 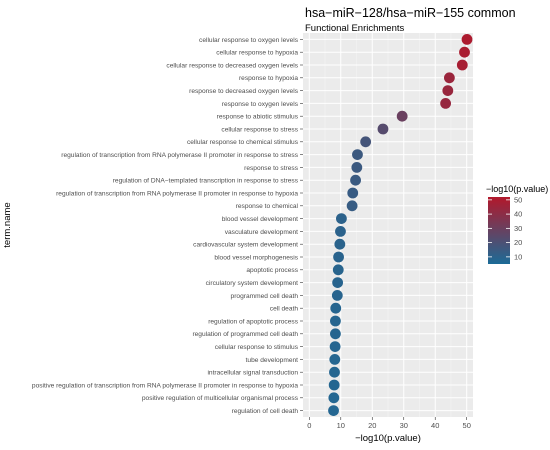 What do you see at coordinates (284, 309) in the screenshot?
I see `y-tick-label: cell death` at bounding box center [284, 309].